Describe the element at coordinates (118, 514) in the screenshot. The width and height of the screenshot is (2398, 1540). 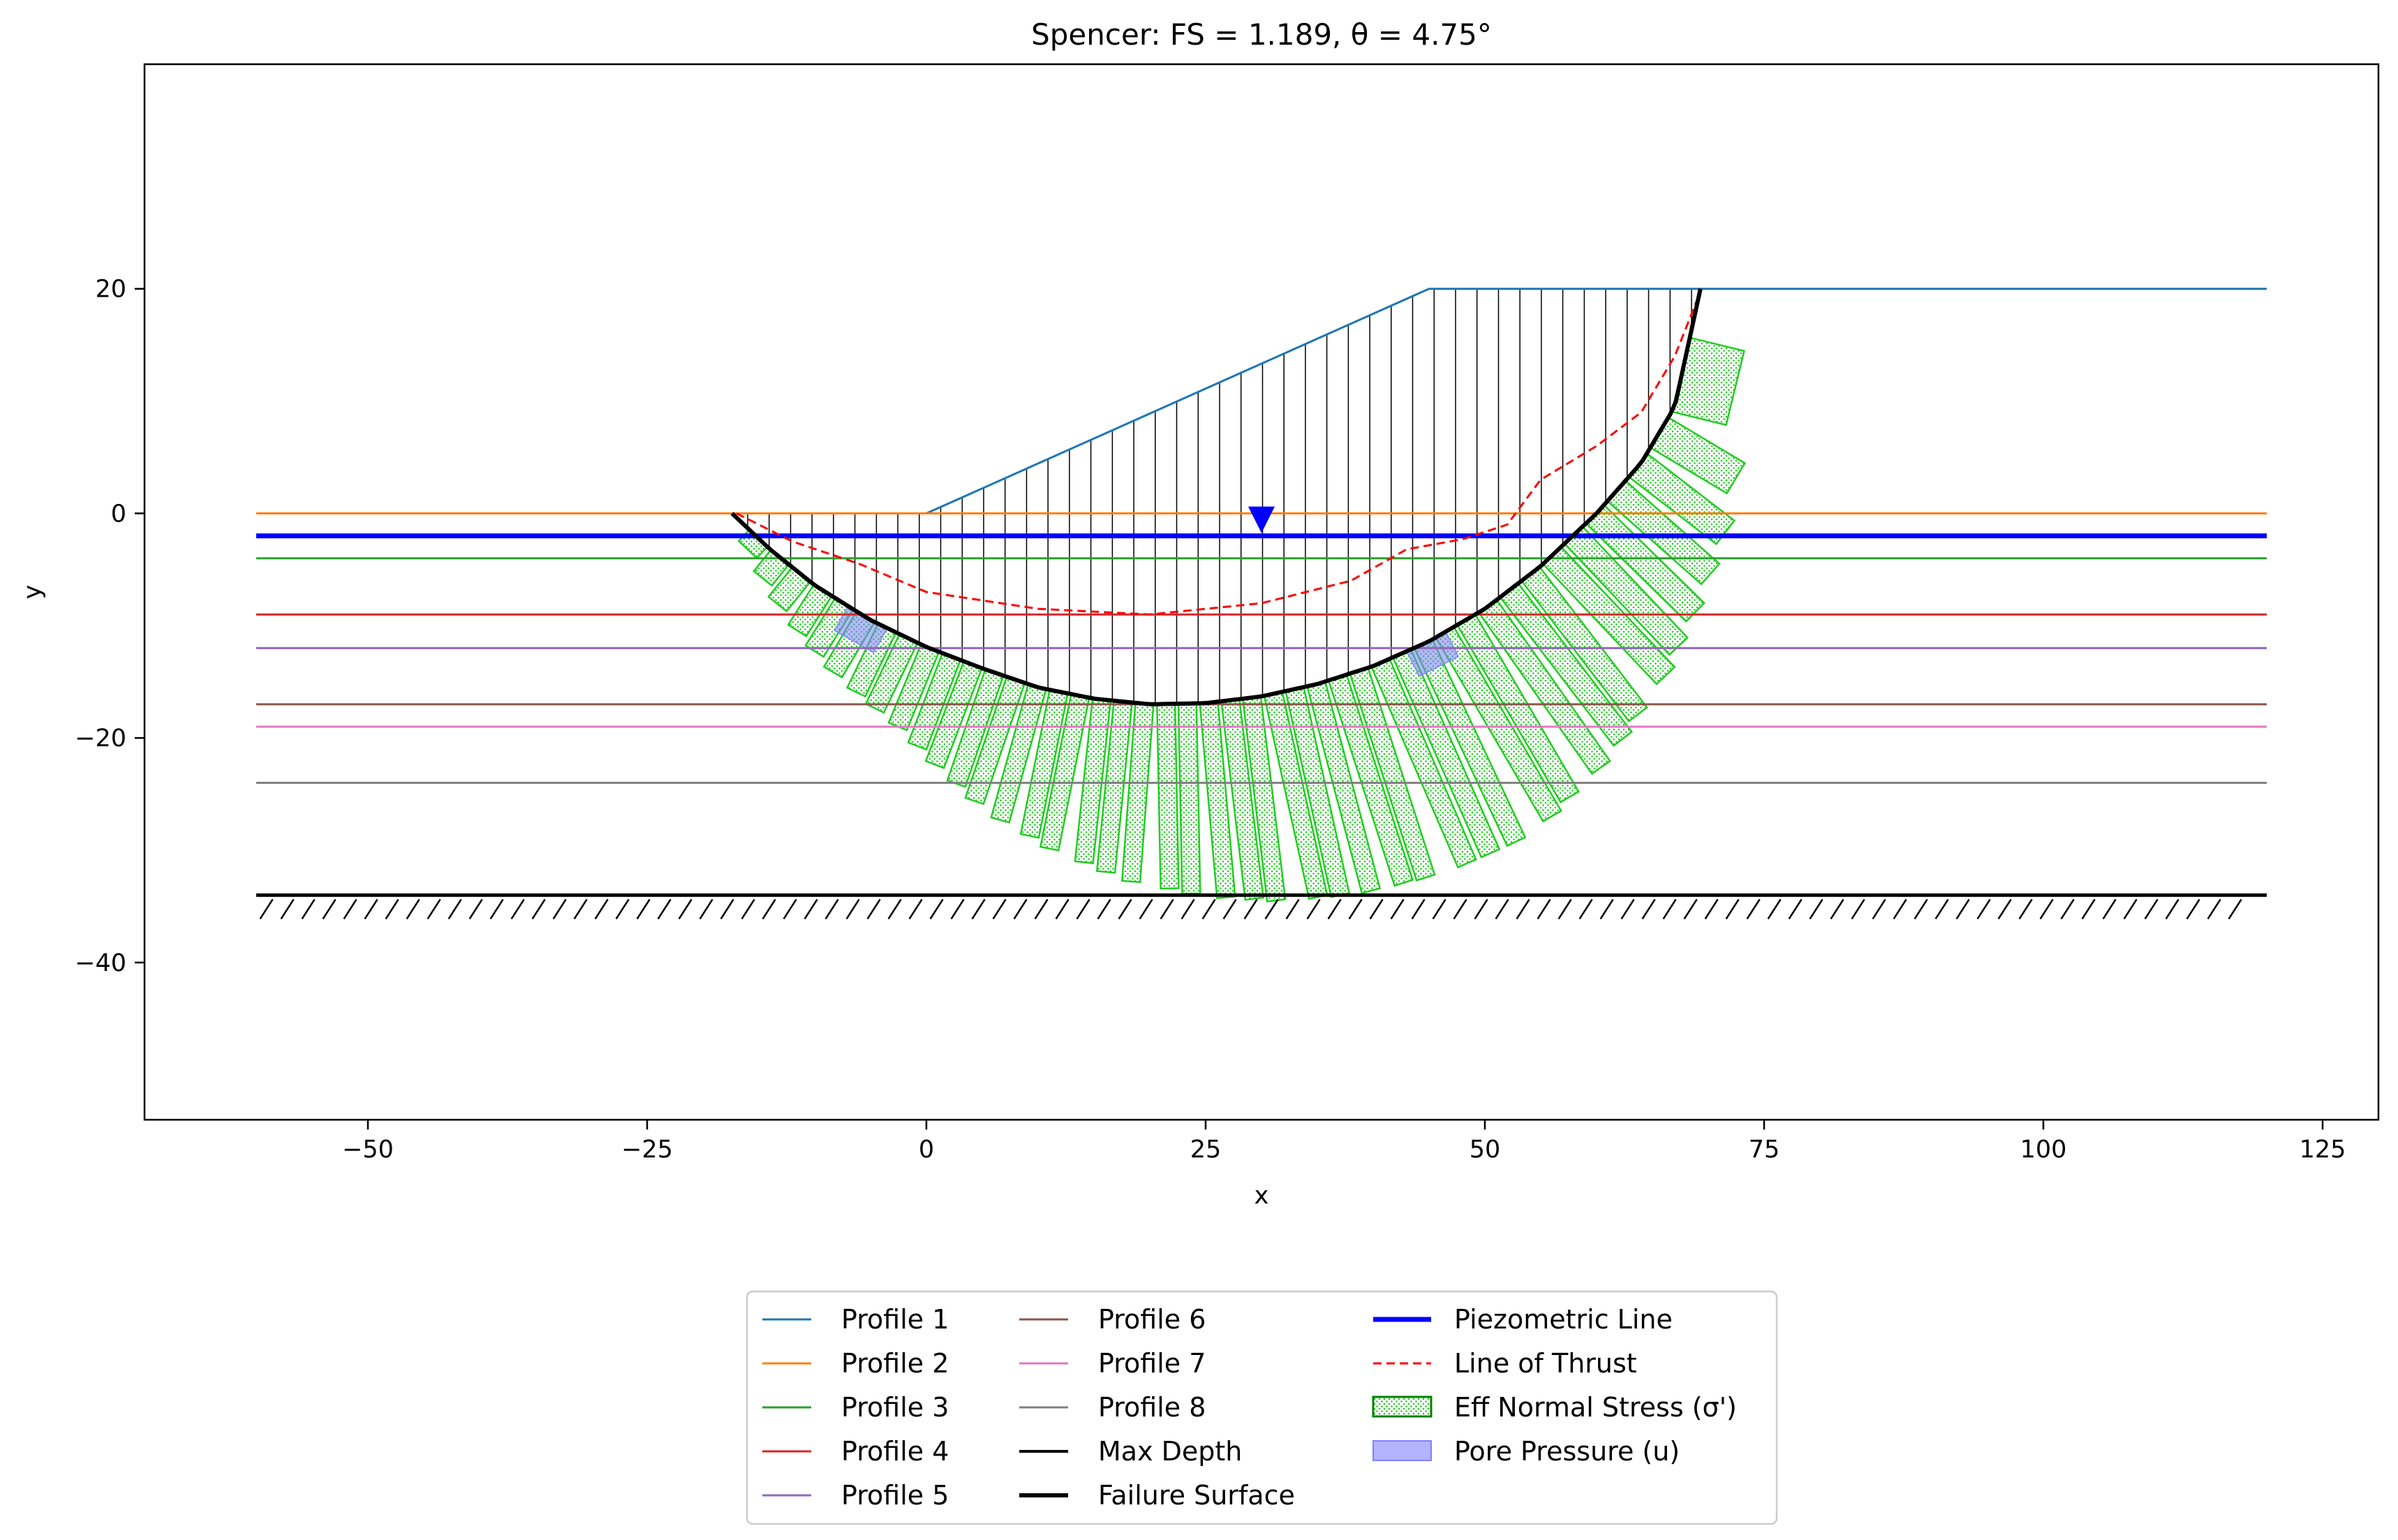
I see `y-tick-label: 0` at that location.